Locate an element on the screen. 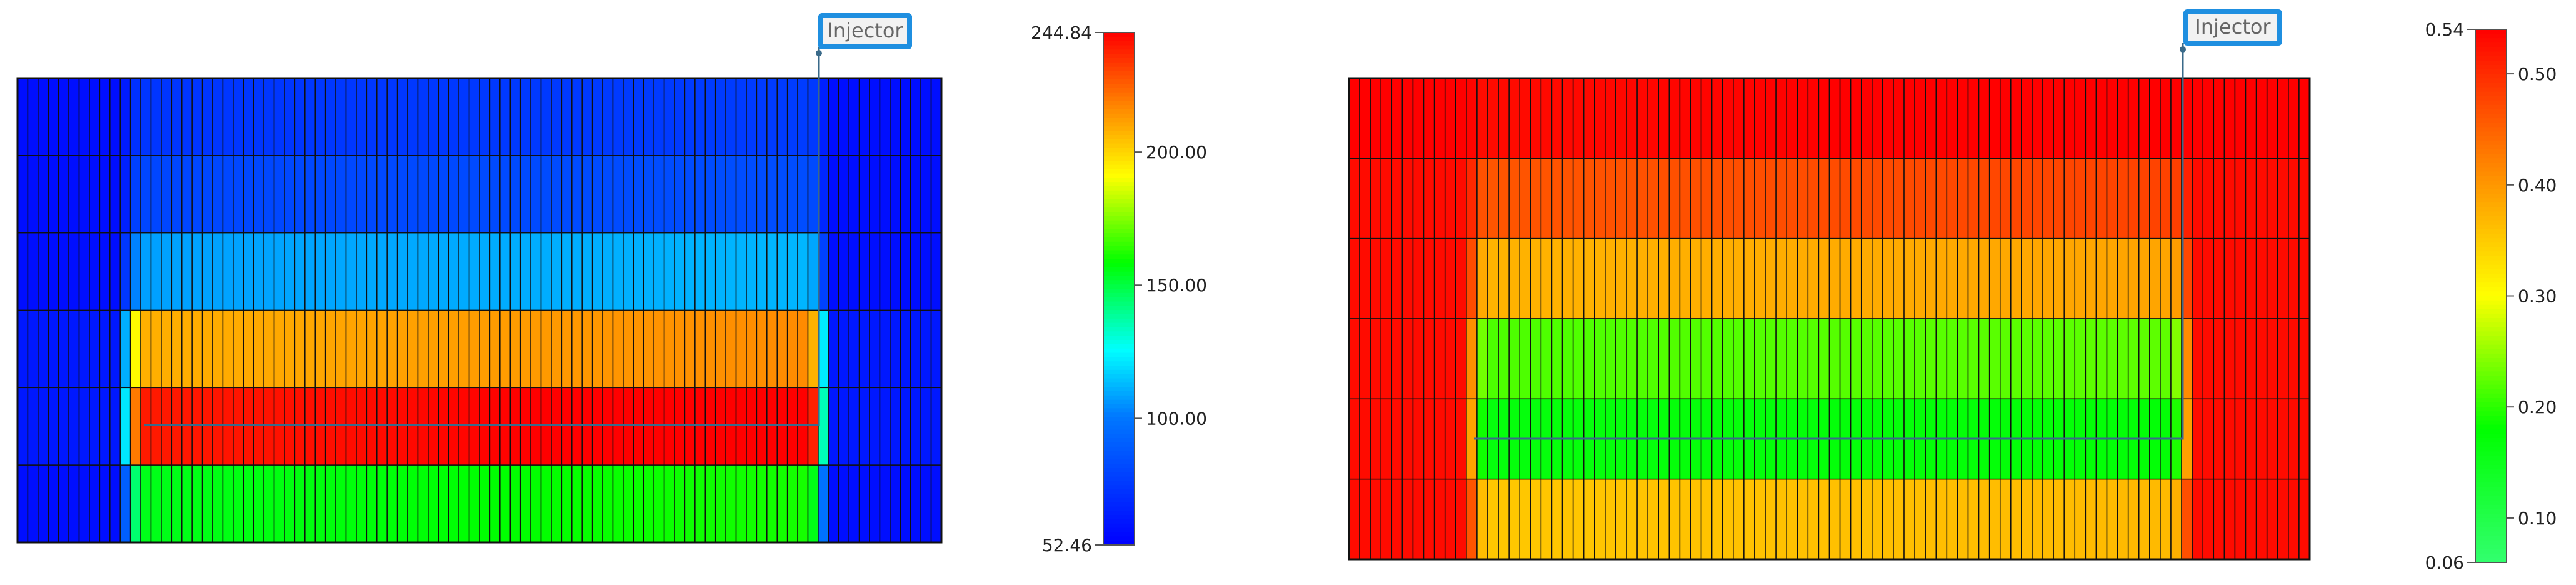  well-label-left: Injector is located at coordinates (865, 31).